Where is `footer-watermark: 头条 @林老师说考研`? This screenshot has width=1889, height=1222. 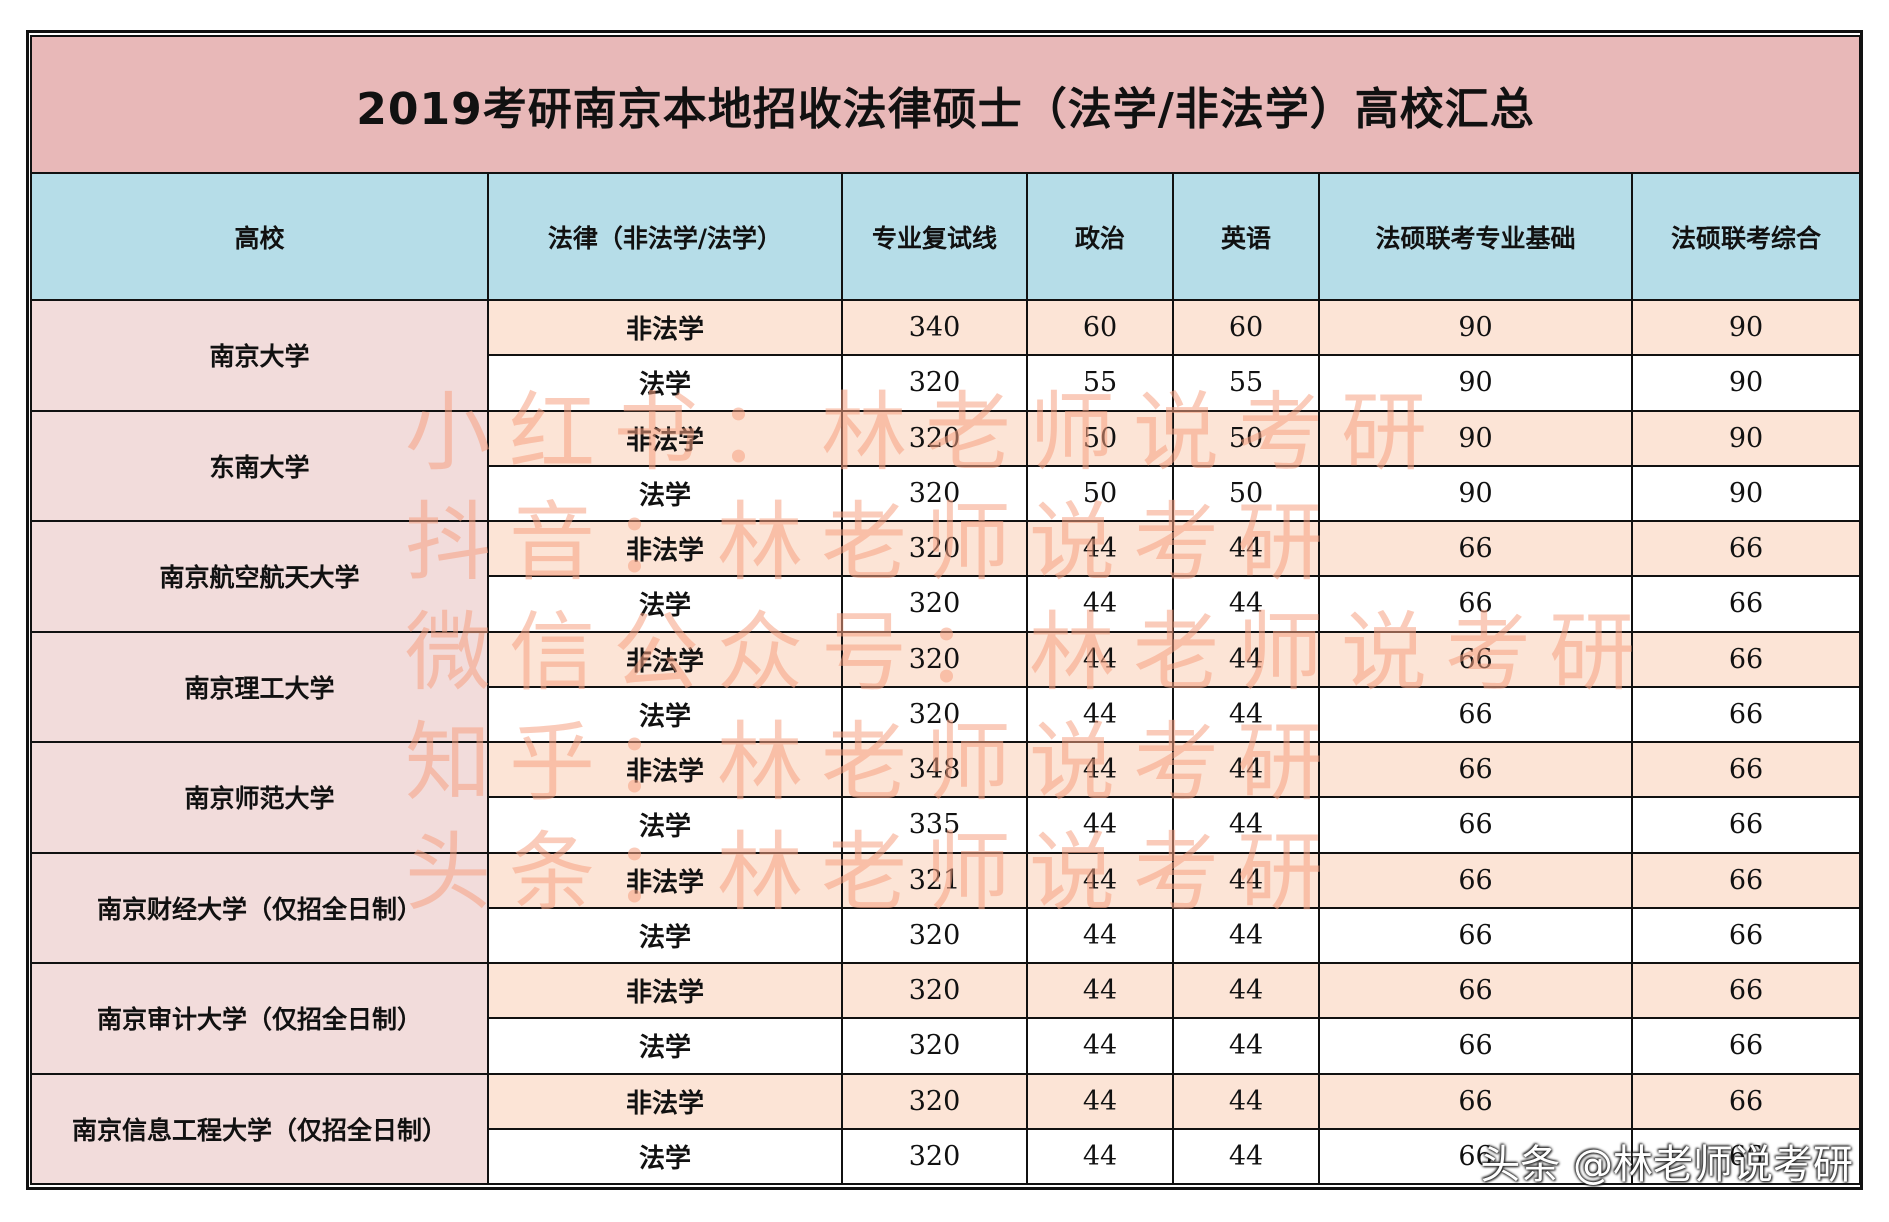 footer-watermark: 头条 @林老师说考研 is located at coordinates (1666, 1165).